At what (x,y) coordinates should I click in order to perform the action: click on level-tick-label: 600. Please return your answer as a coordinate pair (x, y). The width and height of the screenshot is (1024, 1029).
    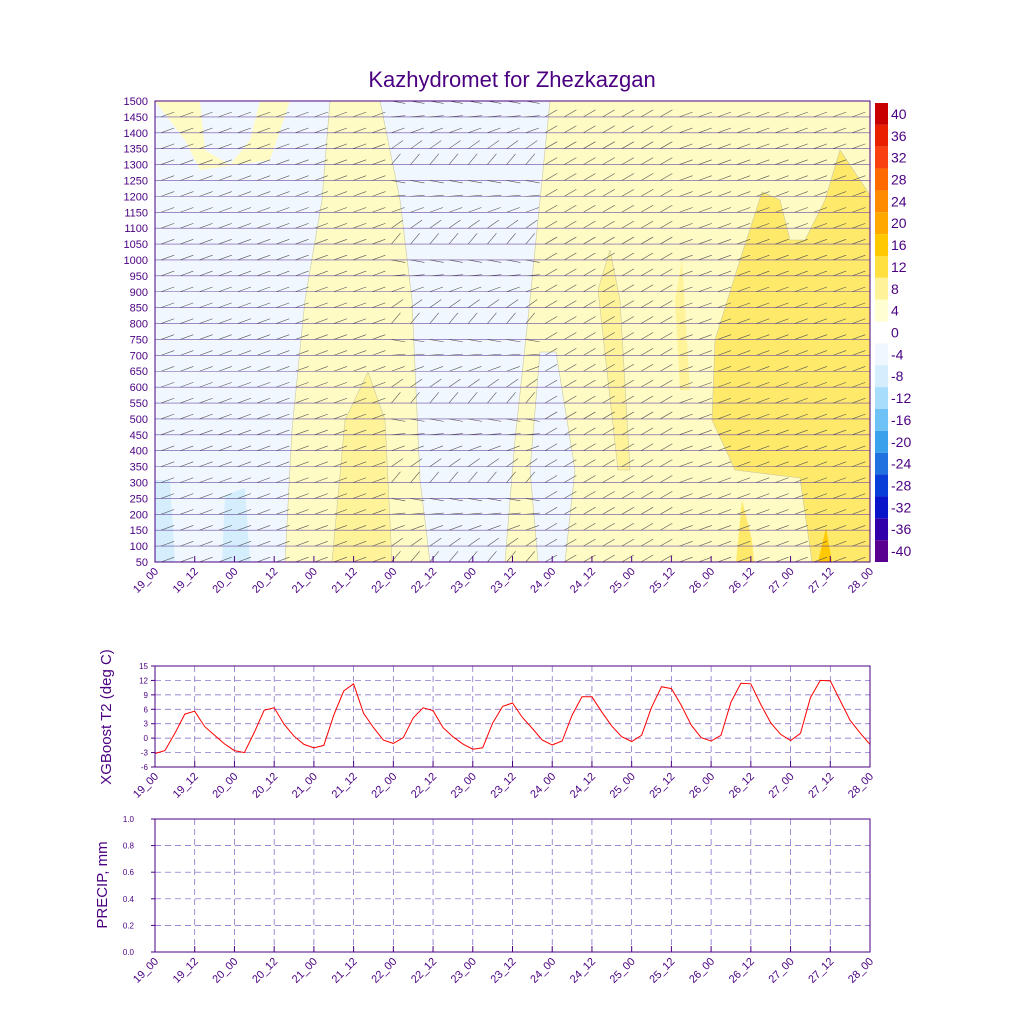
    Looking at the image, I should click on (139, 388).